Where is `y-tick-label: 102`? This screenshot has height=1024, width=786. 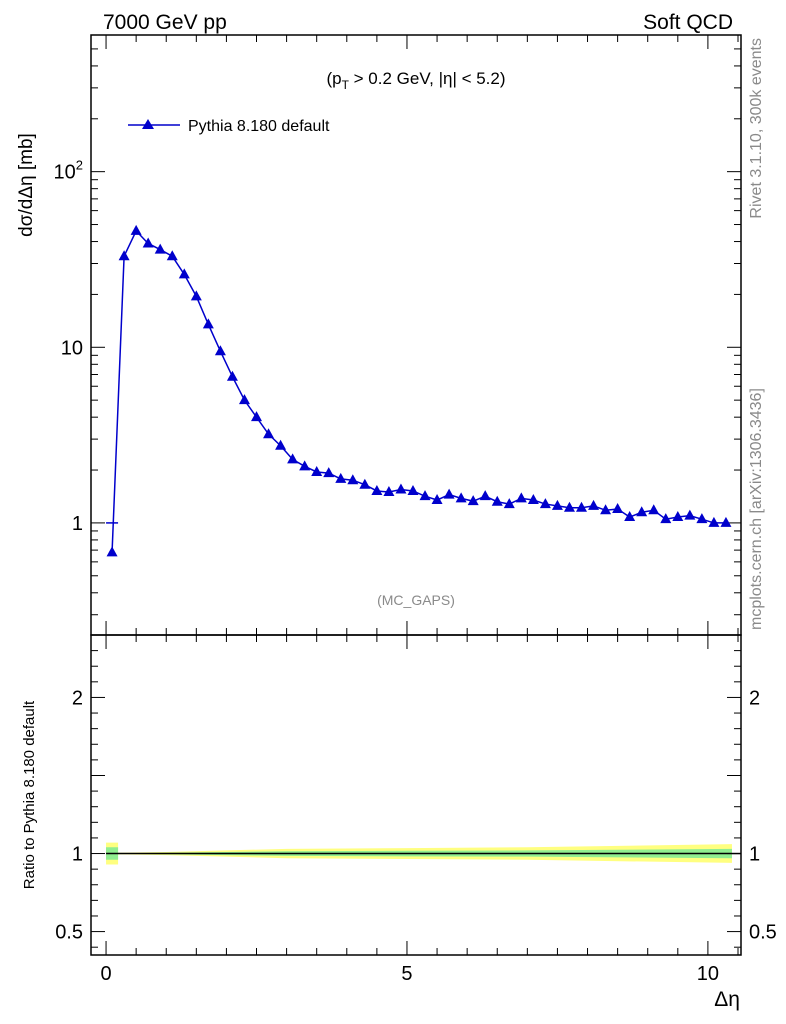 y-tick-label: 102 is located at coordinates (68, 171).